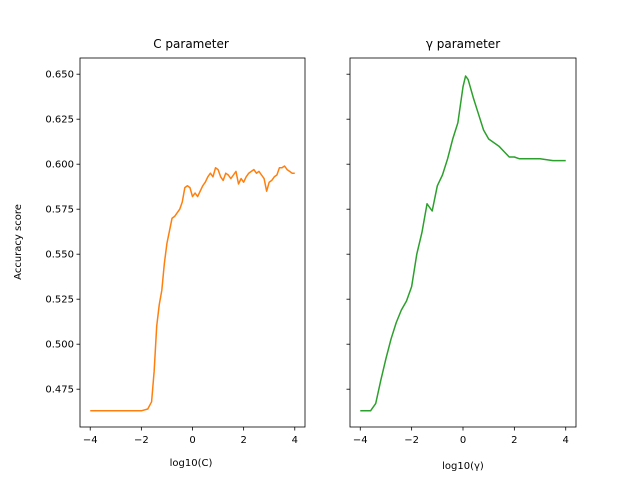 This screenshot has height=480, width=640. I want to click on panel-c-ytick-label: 0.625, so click(59, 120).